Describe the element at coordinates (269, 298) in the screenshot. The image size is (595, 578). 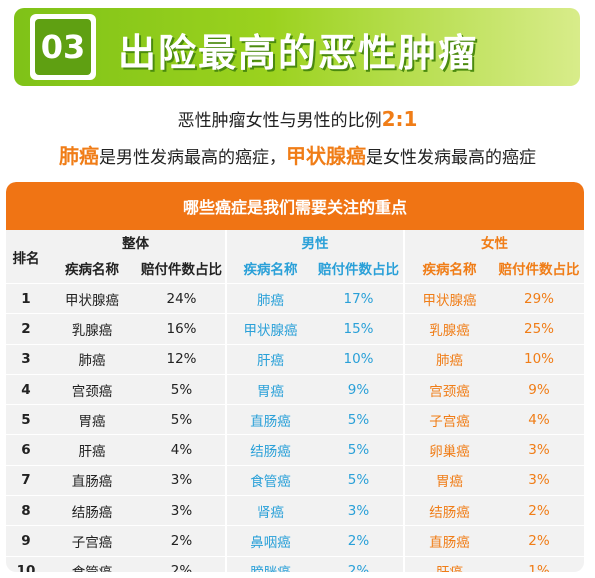
I see `male-disease-cell: 肺癌` at that location.